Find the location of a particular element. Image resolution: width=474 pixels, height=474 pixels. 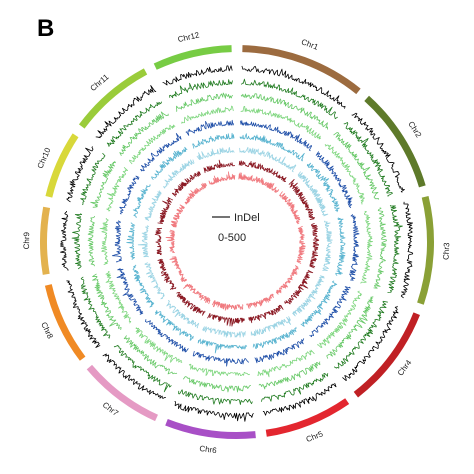

chromosome-label: Chr6 is located at coordinates (208, 449).